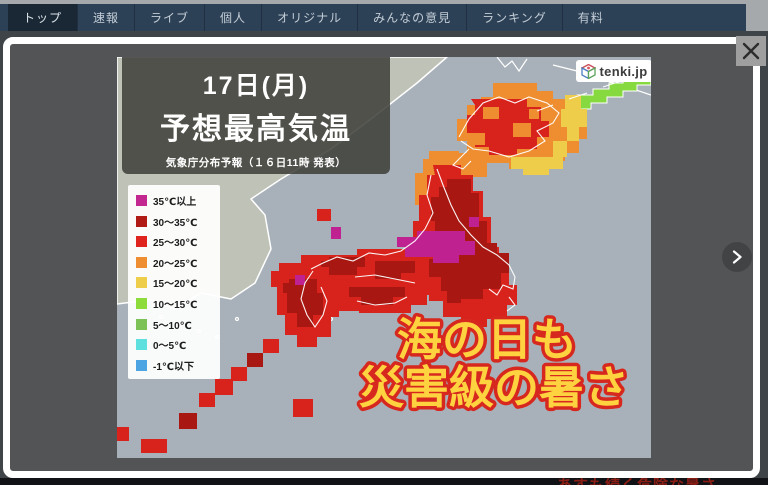 The height and width of the screenshot is (485, 768). I want to click on legend-row: 20～25℃, so click(175, 262).